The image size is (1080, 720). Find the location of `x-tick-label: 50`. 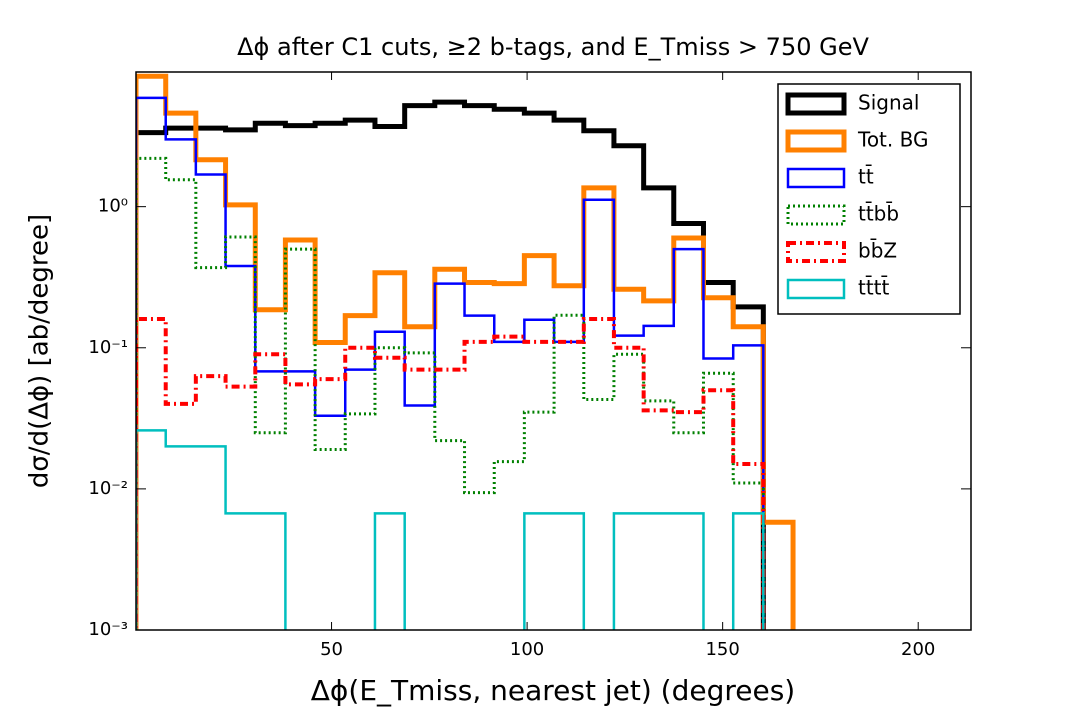

x-tick-label: 50 is located at coordinates (331, 649).